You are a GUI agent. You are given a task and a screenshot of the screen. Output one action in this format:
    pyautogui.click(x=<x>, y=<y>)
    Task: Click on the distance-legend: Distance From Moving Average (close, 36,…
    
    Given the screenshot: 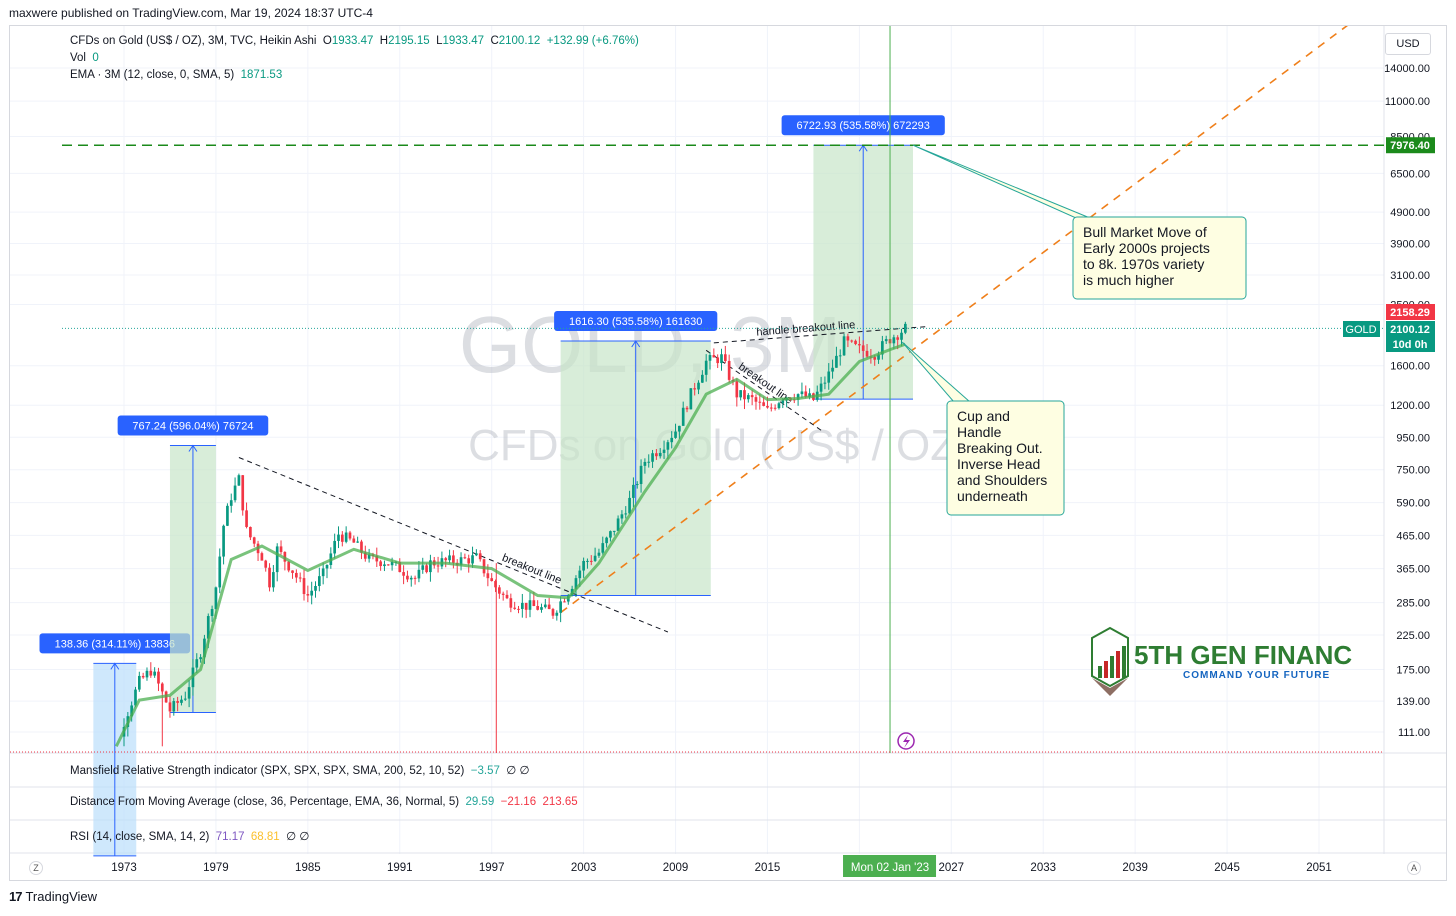 What is the action you would take?
    pyautogui.click(x=324, y=802)
    